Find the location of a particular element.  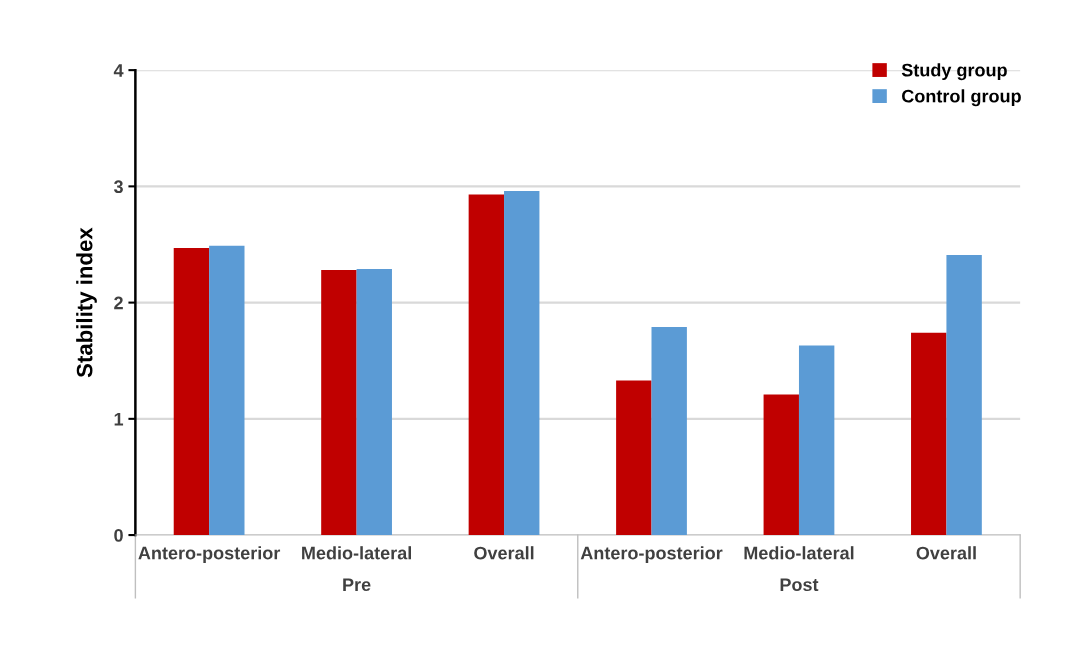

y-tick-label: 4 is located at coordinates (118, 70).